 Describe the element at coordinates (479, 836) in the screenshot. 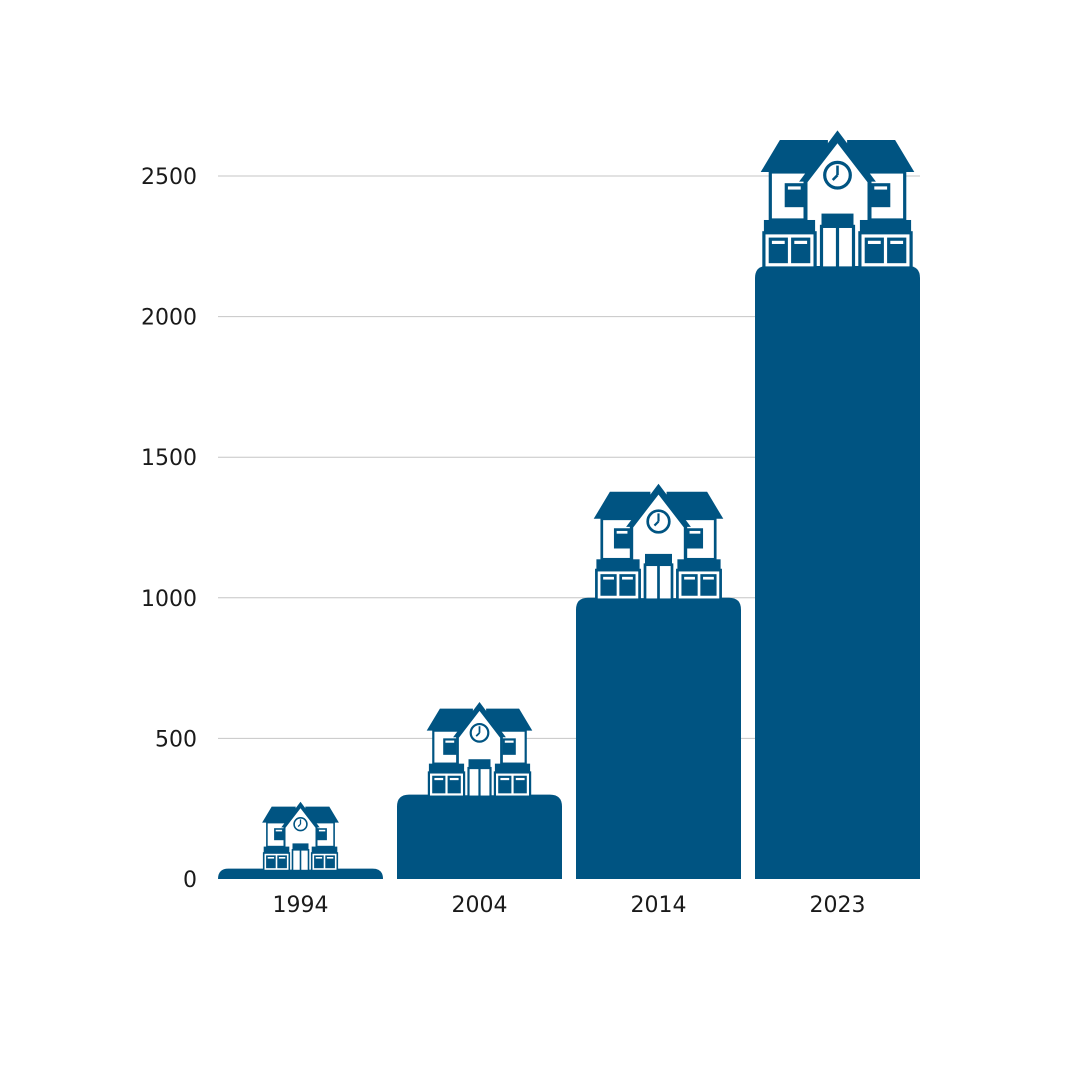

I see `bar-2004` at that location.